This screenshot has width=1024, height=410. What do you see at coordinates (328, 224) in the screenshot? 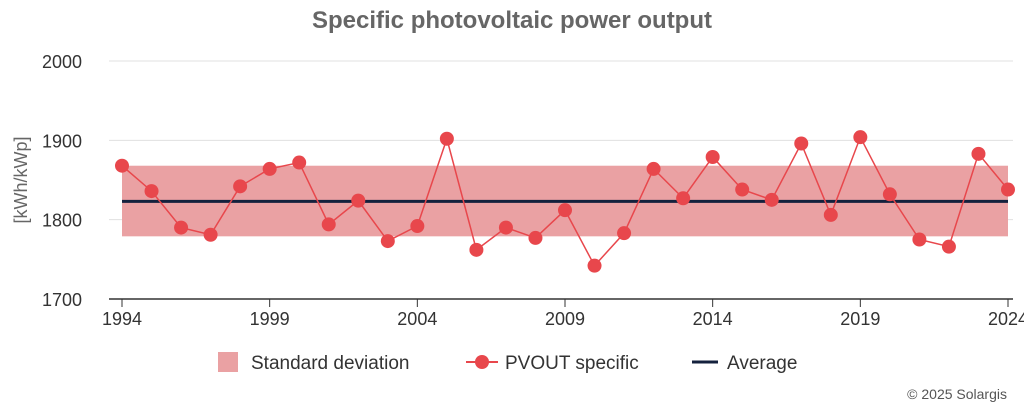
I see `data-point-2001` at bounding box center [328, 224].